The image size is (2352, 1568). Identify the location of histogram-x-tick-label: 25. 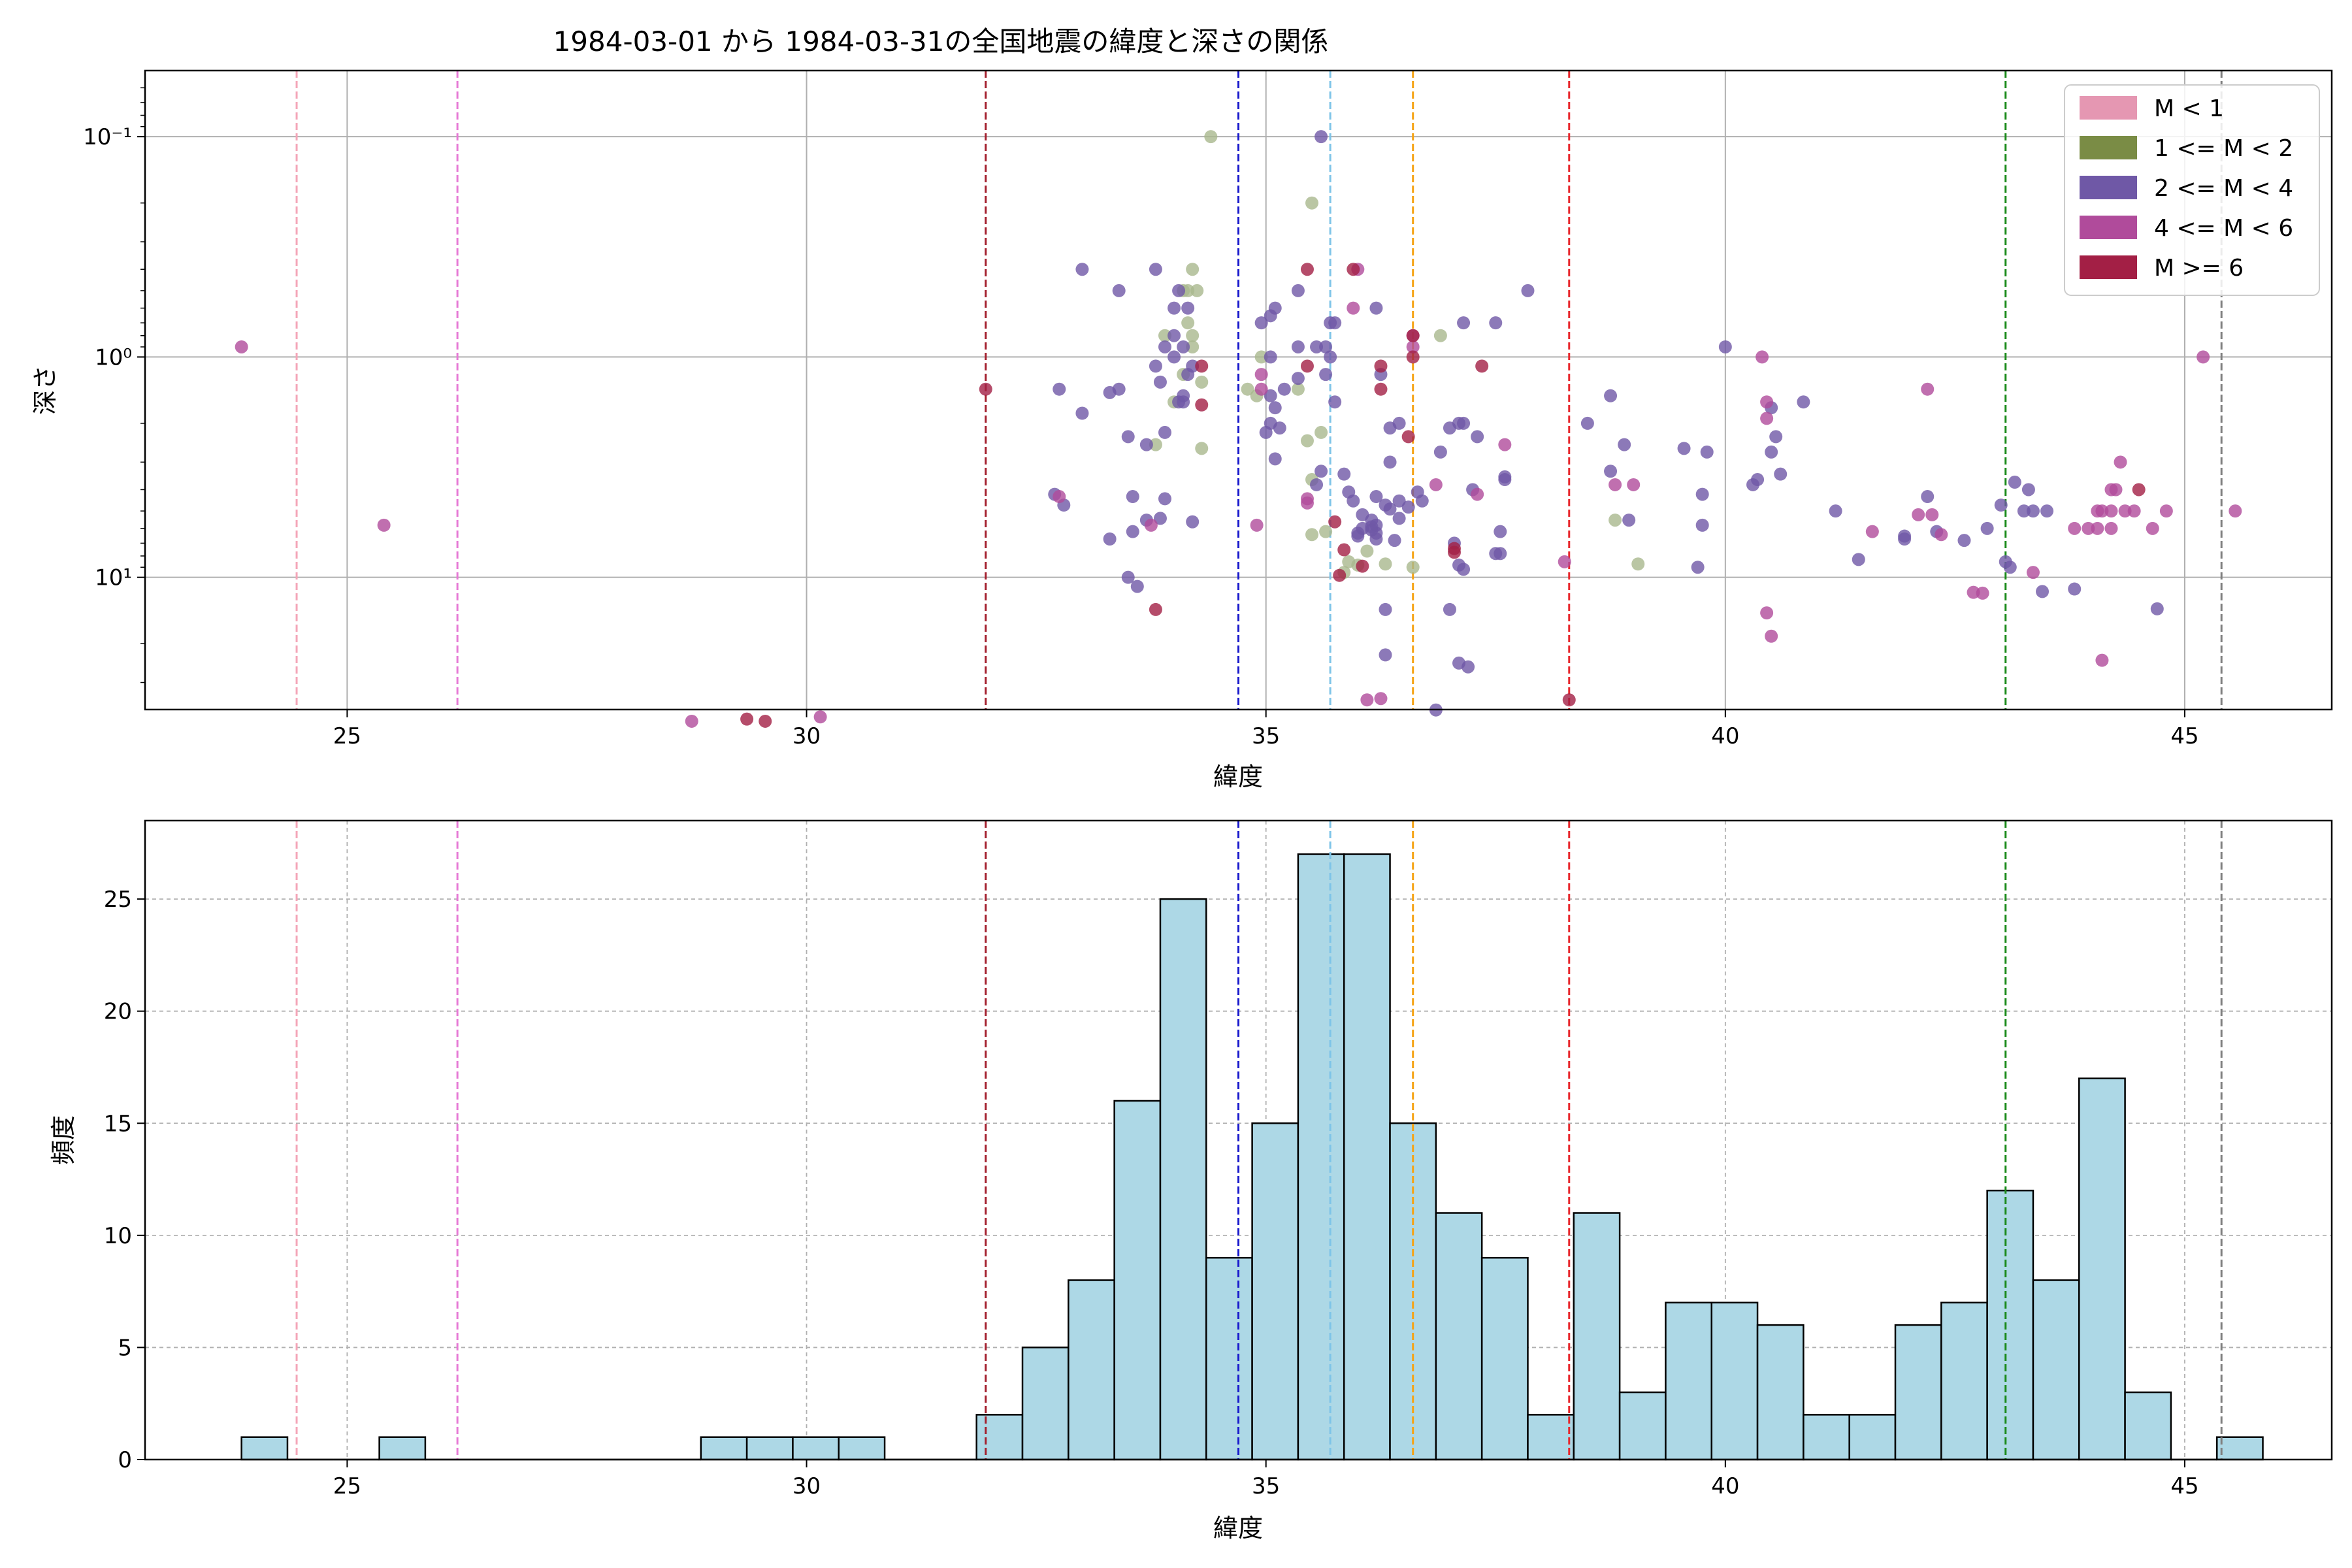
(347, 1486).